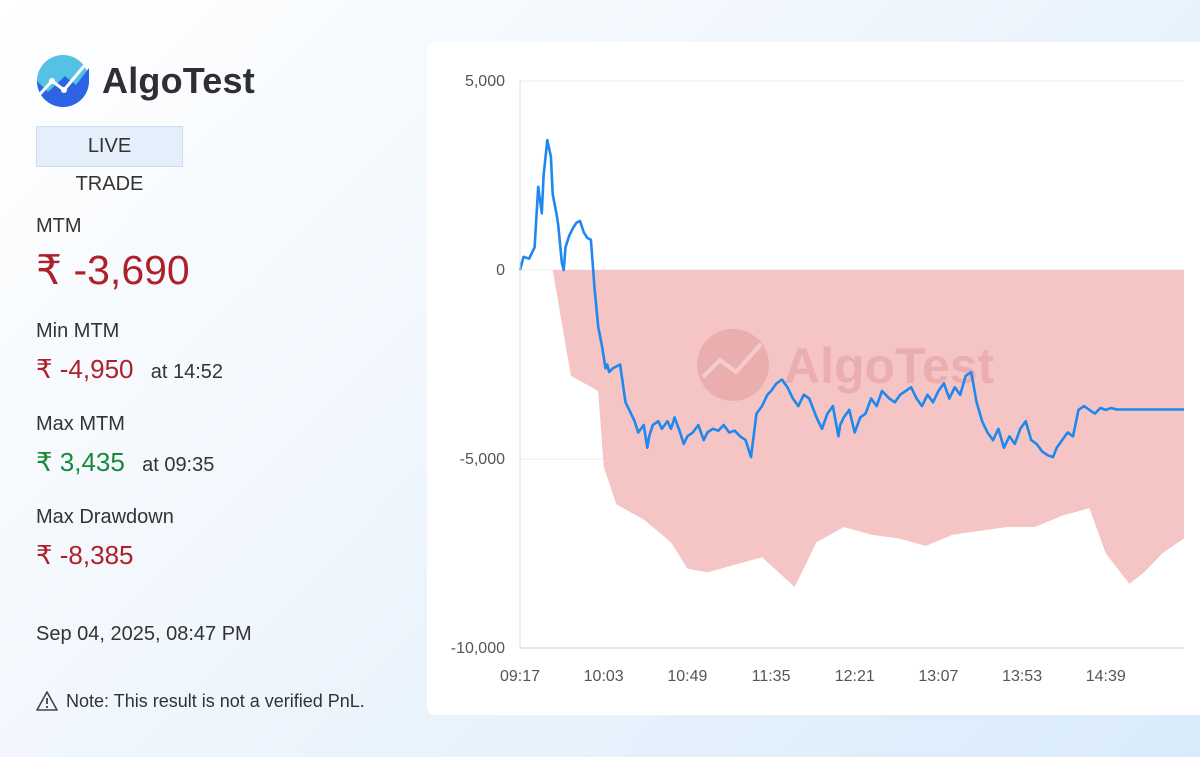  I want to click on min-mtm-row: ₹ -4,950 at 14:52, so click(129, 369).